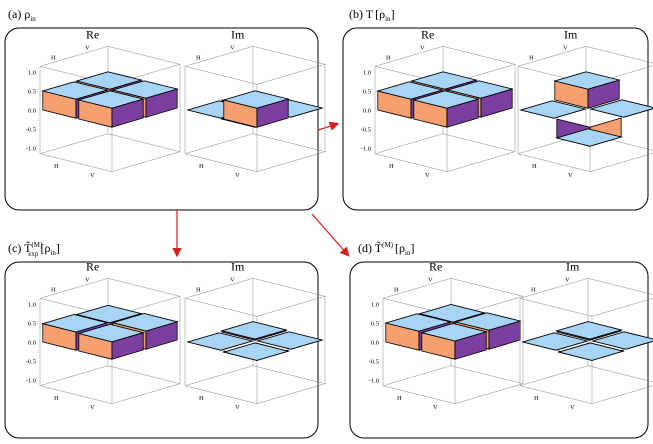 The width and height of the screenshot is (653, 444). I want to click on panel-d-im-plot: H V H V Im, so click(586, 335).